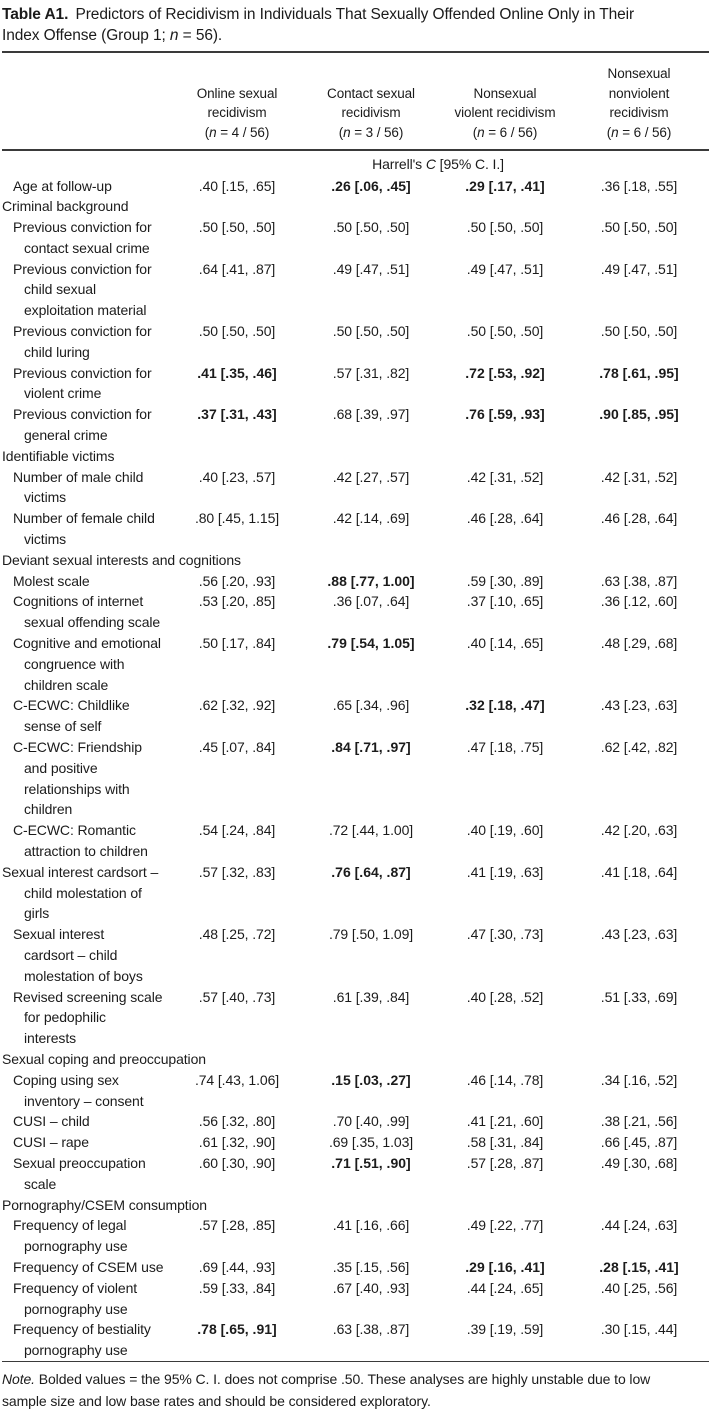 Image resolution: width=711 pixels, height=1415 pixels. What do you see at coordinates (505, 1225) in the screenshot?
I see `cell-nonsexual-violent-recidivism: .49 [.22, .77]` at bounding box center [505, 1225].